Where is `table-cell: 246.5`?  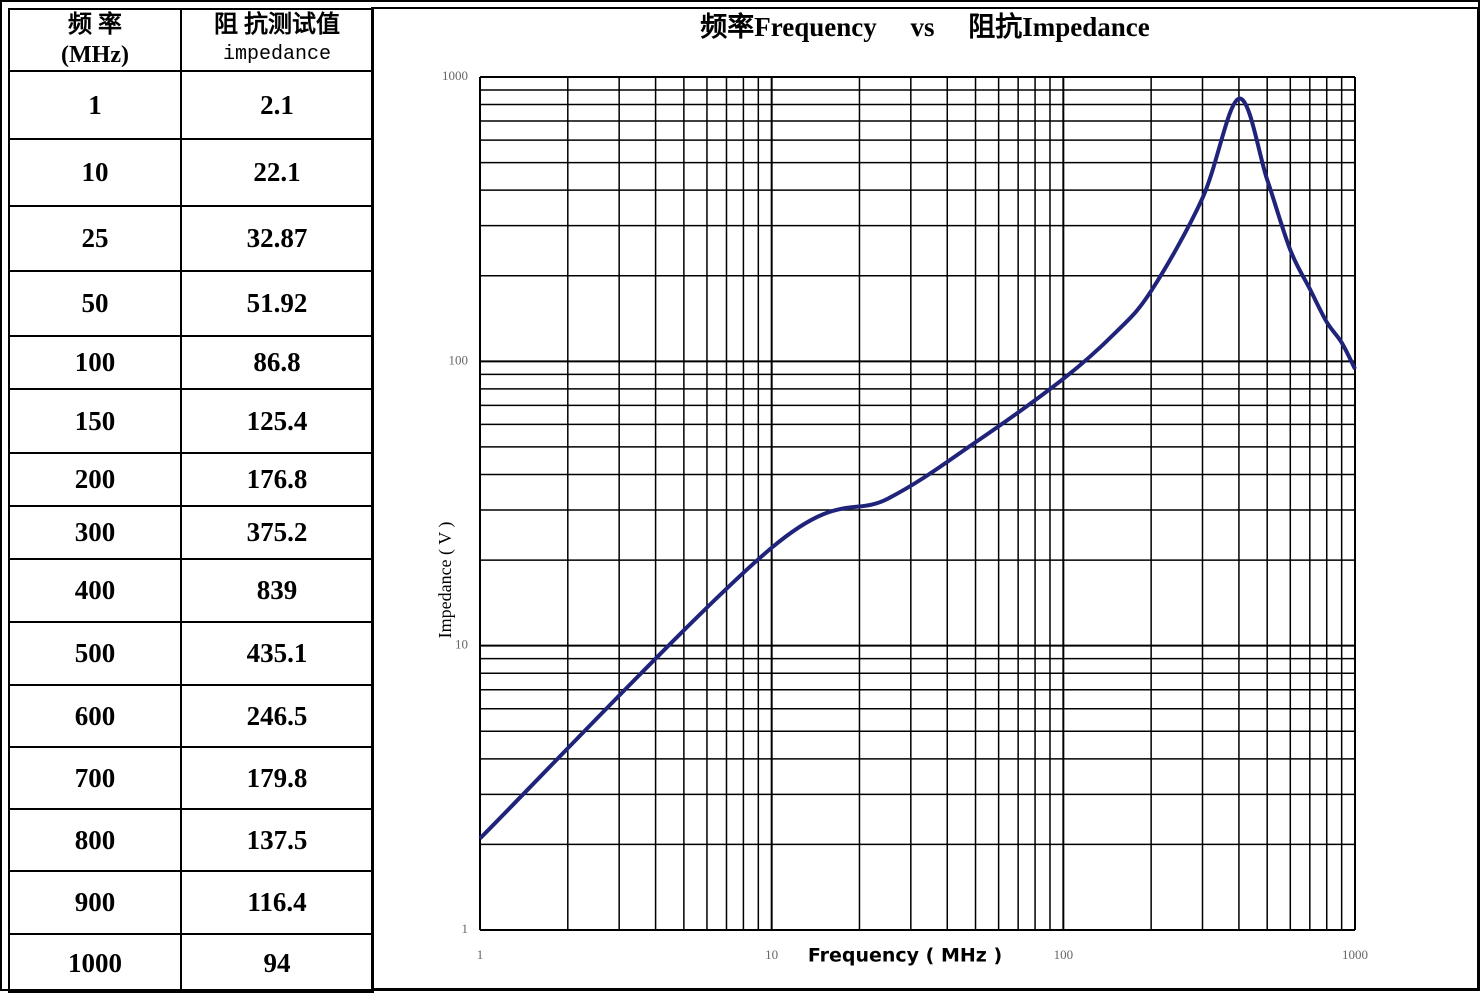 table-cell: 246.5 is located at coordinates (277, 716).